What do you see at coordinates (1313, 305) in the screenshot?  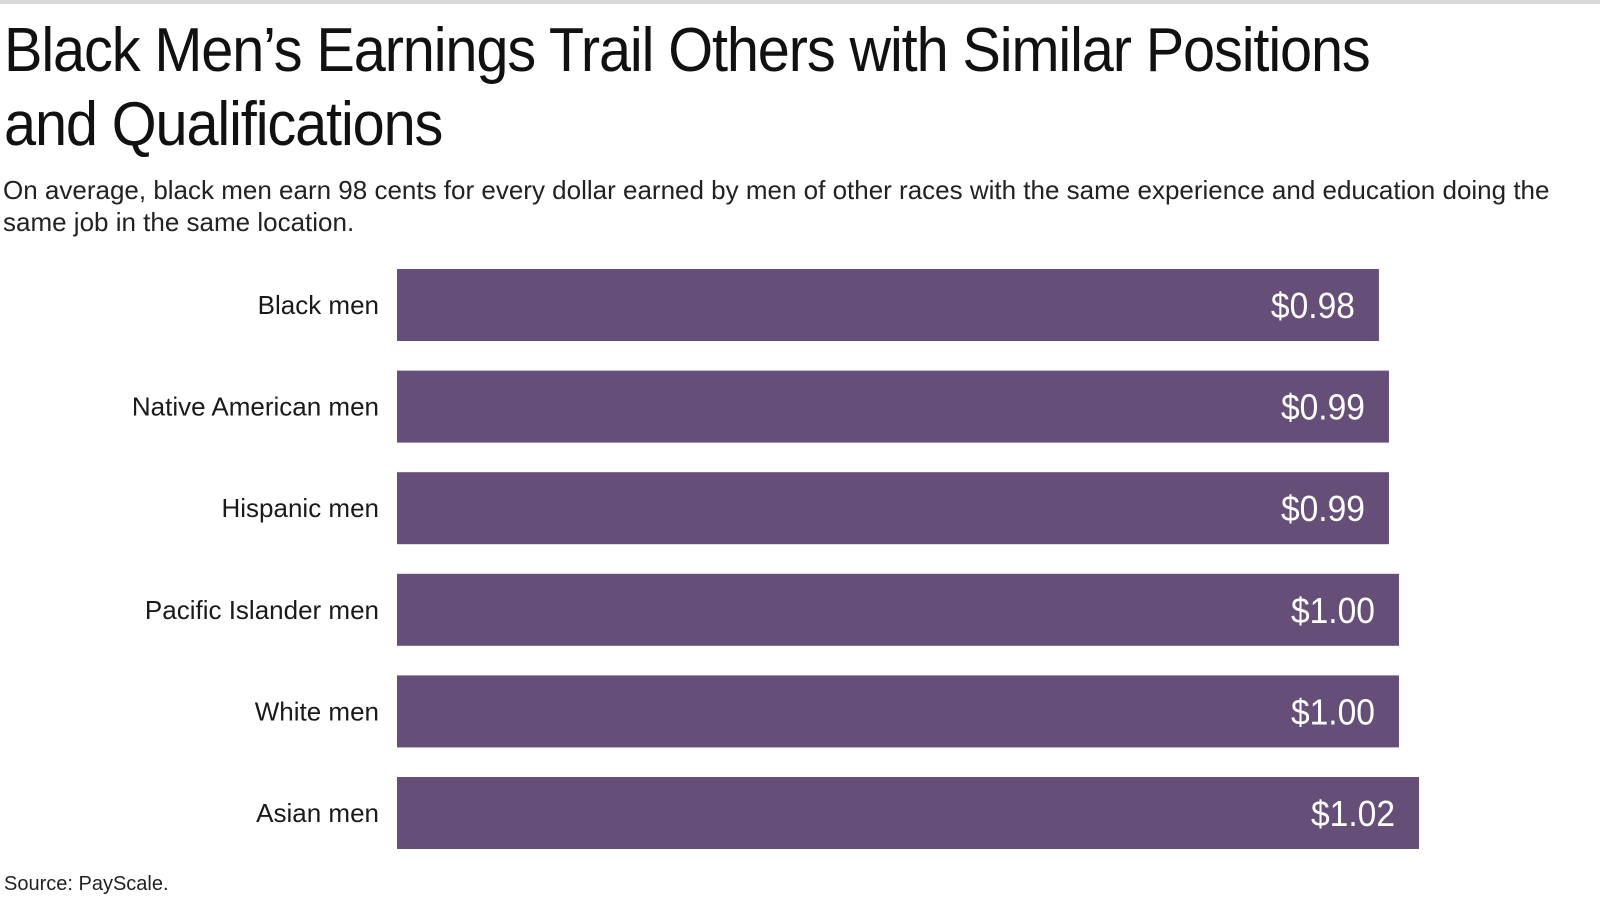 I see `value-label: $0.98` at bounding box center [1313, 305].